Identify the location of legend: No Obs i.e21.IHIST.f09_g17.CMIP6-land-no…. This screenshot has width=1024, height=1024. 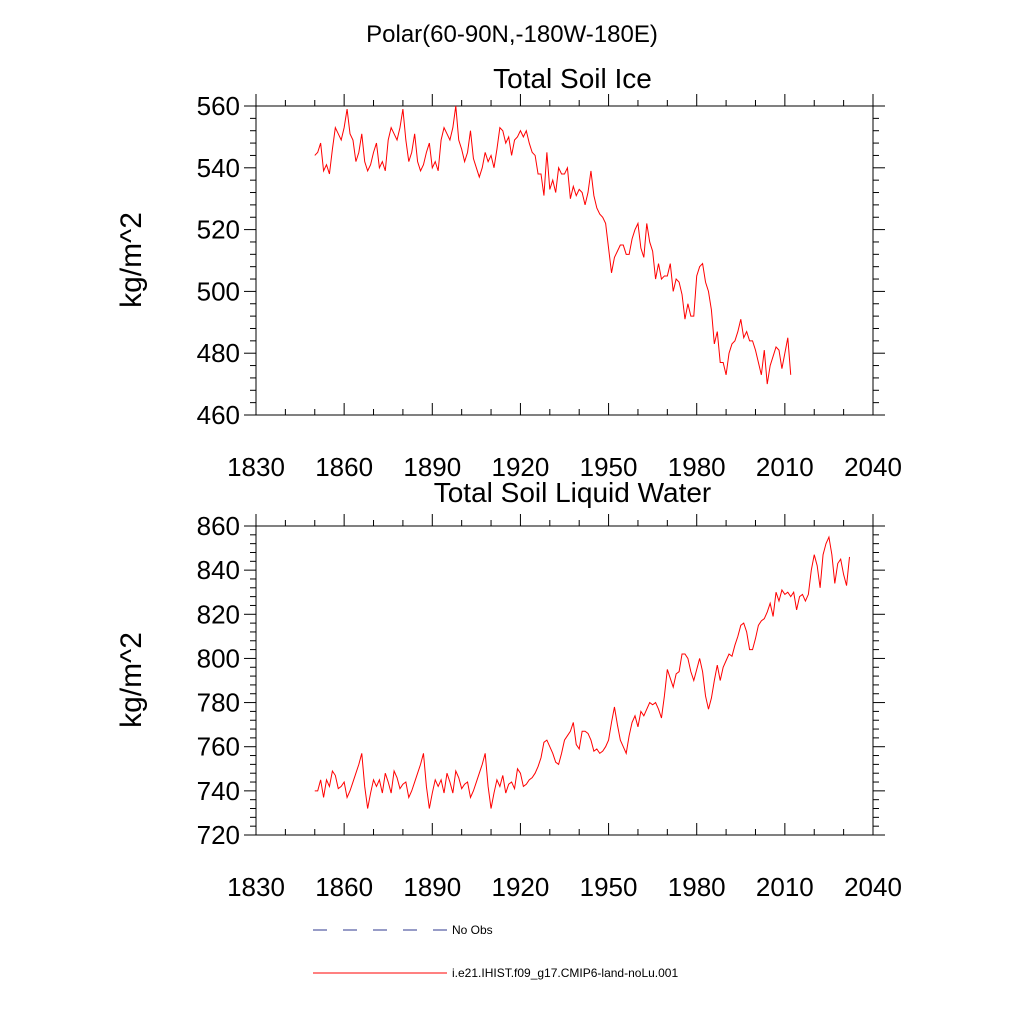
(495, 951).